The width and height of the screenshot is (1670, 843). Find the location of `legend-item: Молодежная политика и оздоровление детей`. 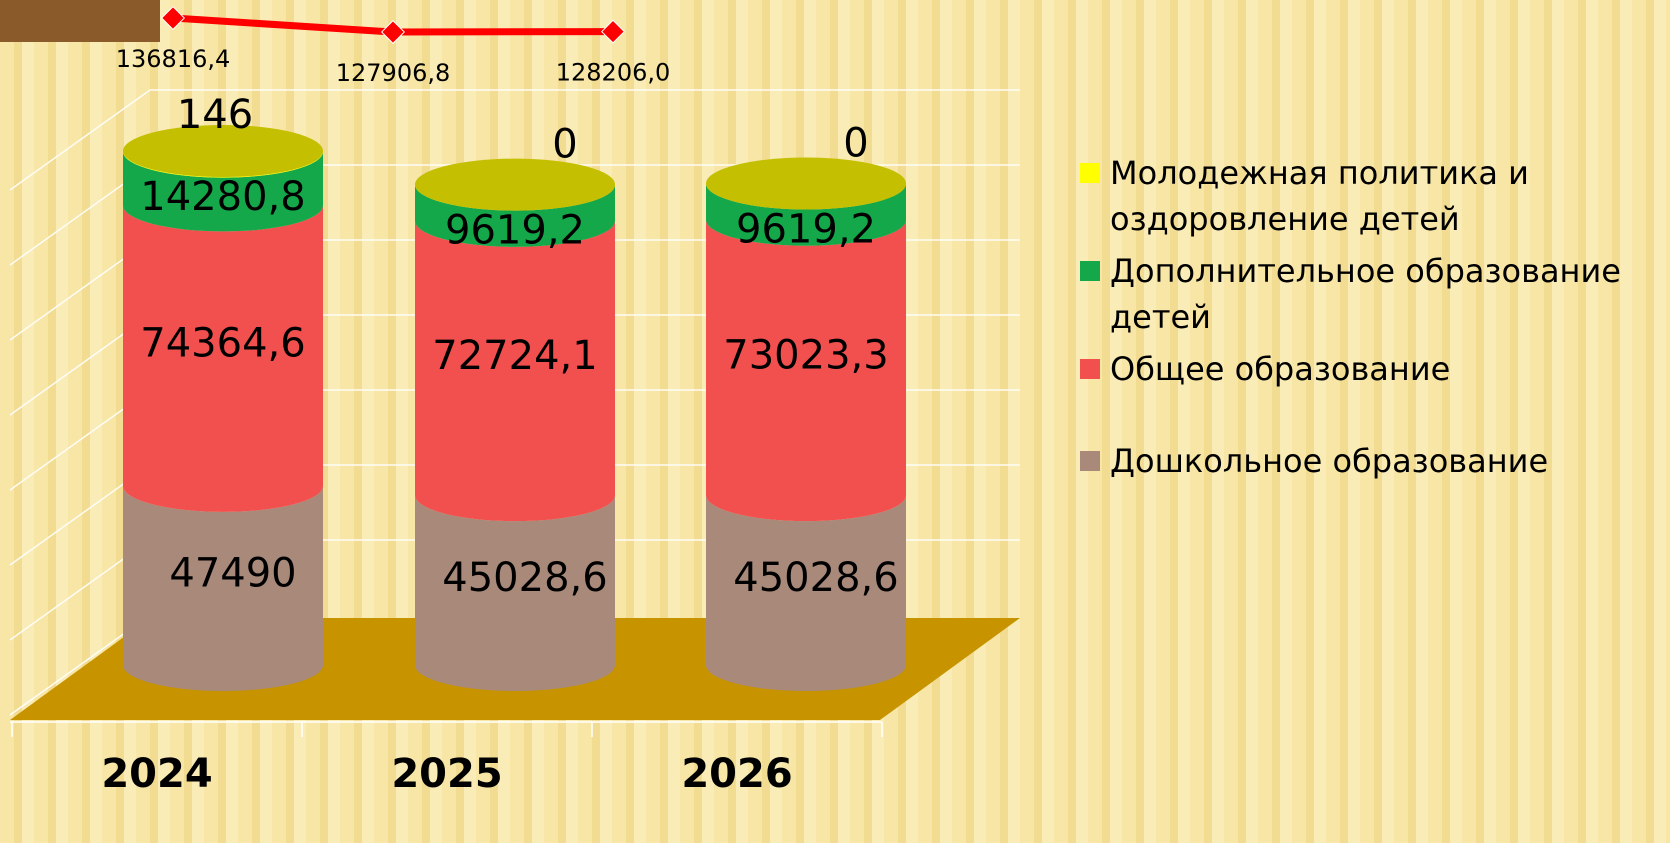

legend-item: Молодежная политика и оздоровление детей is located at coordinates (1372, 196).